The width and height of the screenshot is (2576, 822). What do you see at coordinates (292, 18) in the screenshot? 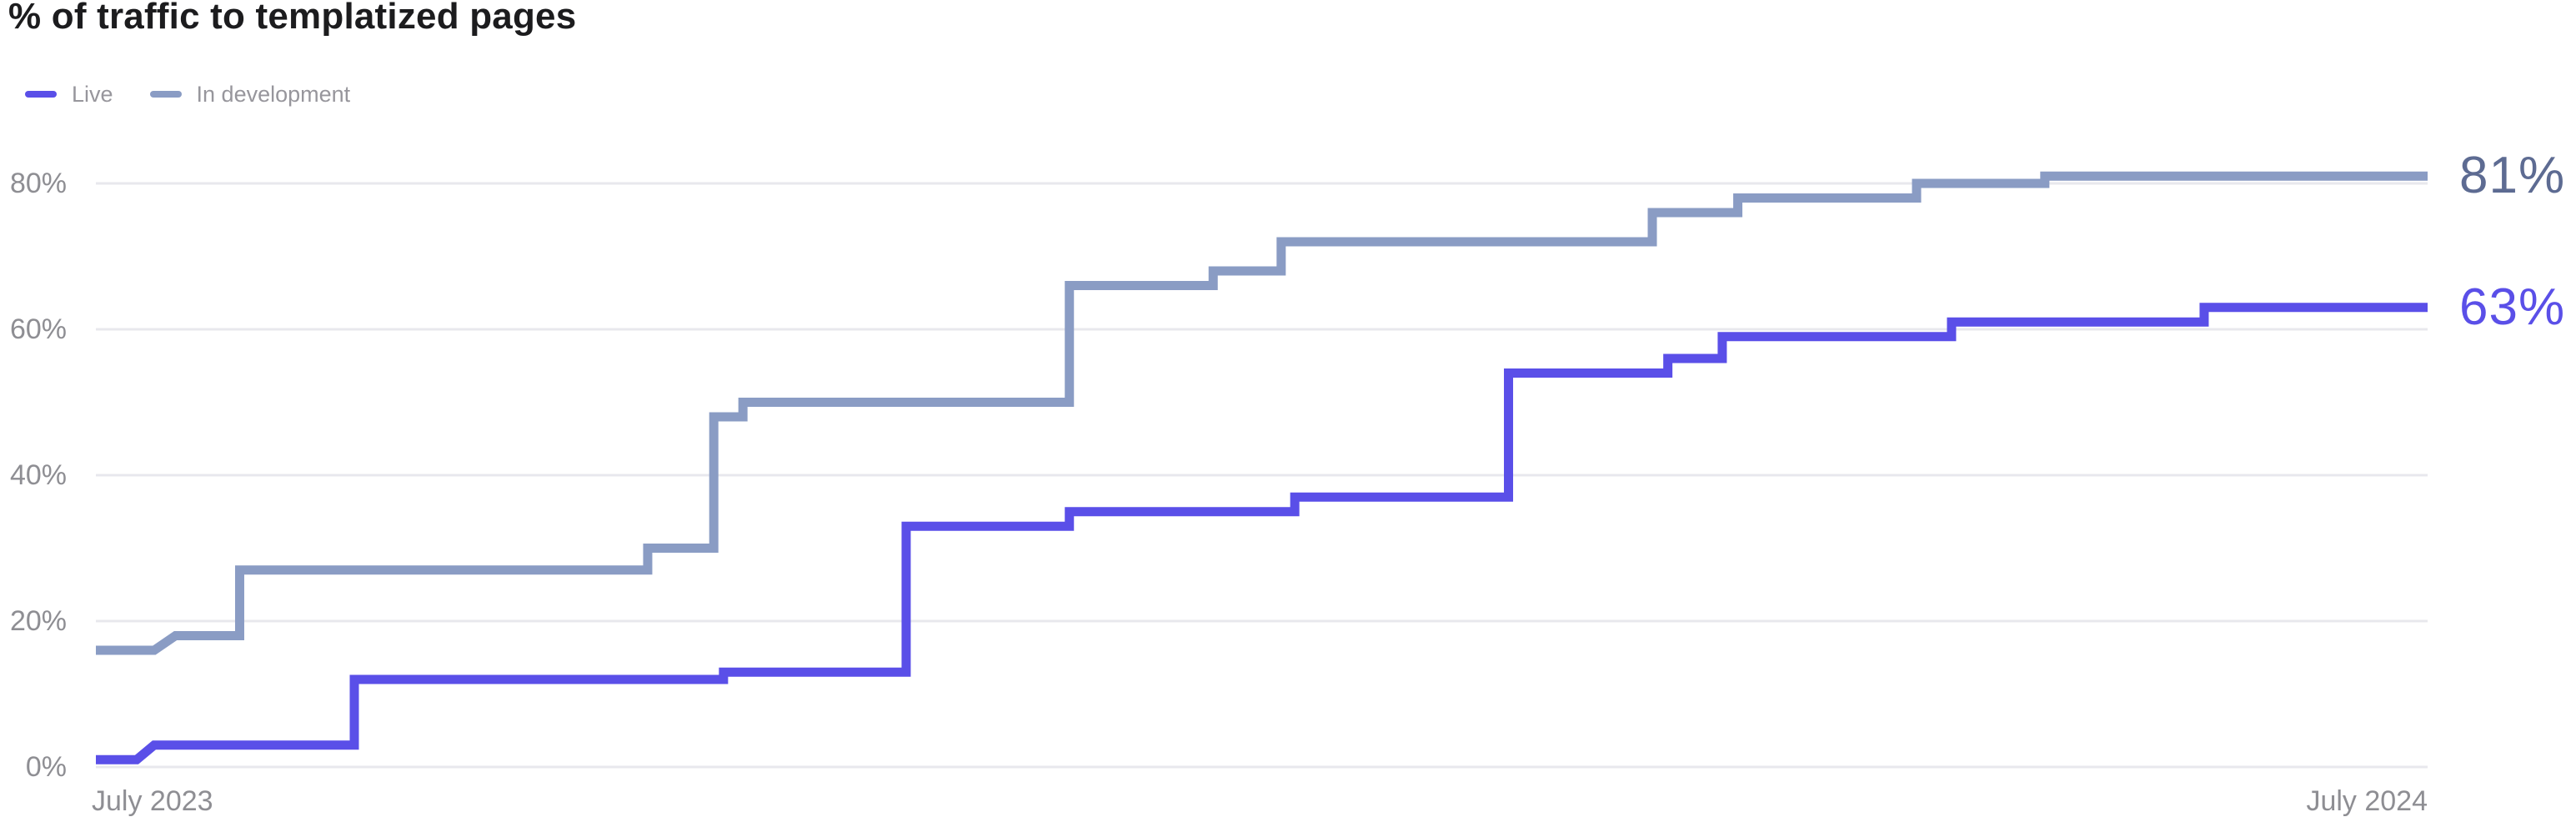
I see `chart-title: % of traffic to templatized pages` at bounding box center [292, 18].